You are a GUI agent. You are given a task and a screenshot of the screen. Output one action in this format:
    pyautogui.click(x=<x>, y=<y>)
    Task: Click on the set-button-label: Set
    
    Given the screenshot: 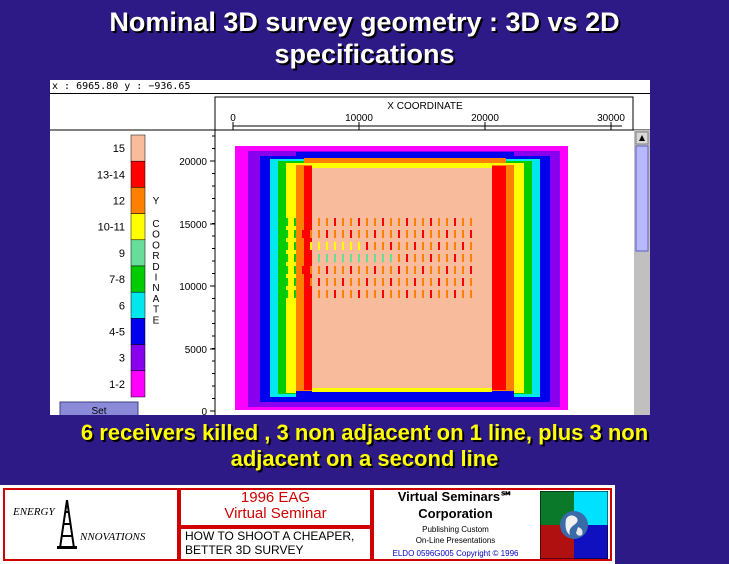 What is the action you would take?
    pyautogui.click(x=98, y=410)
    